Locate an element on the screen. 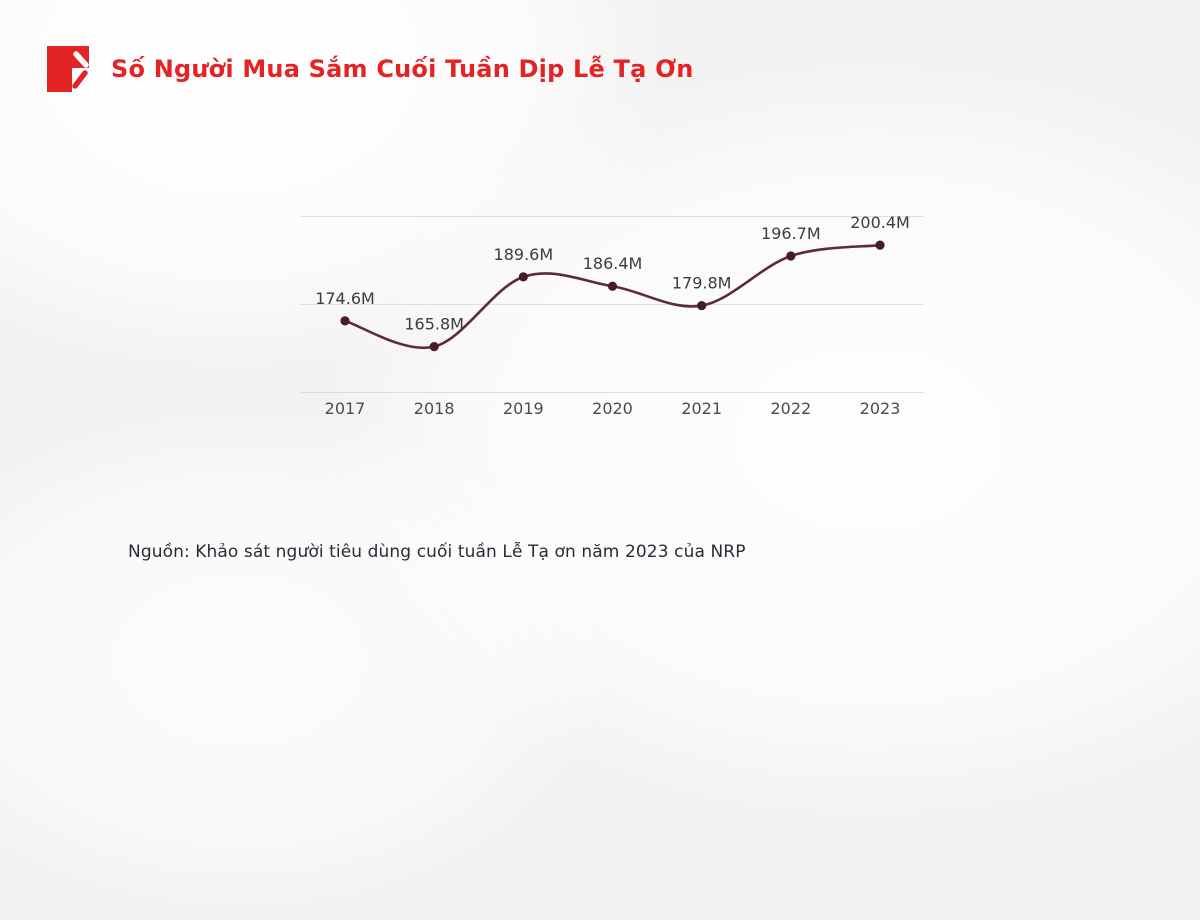 Image resolution: width=1200 pixels, height=920 pixels. data-point-label: 179.8M is located at coordinates (702, 283).